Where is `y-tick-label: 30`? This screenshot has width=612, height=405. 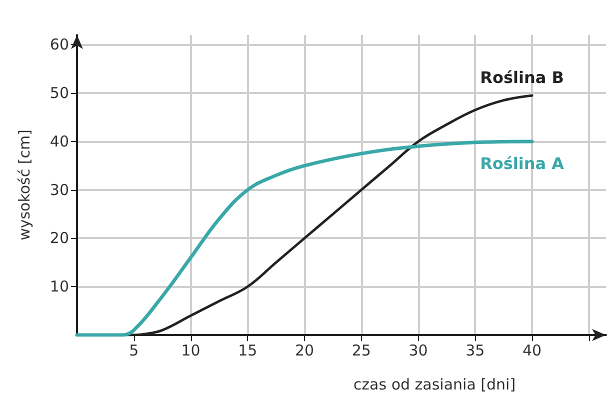 y-tick-label: 30 is located at coordinates (59, 189).